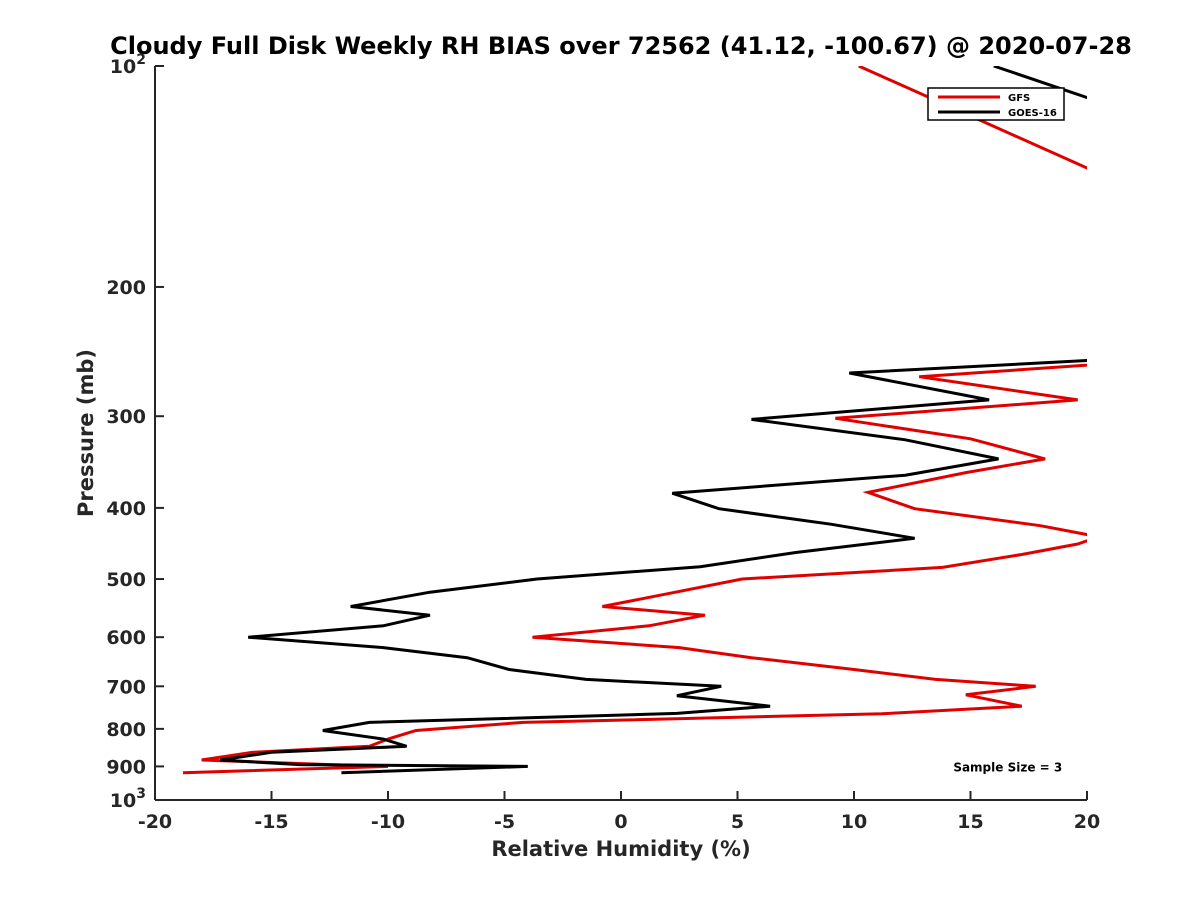  I want to click on legend-label-goes-16: GOES-16, so click(1032, 113).